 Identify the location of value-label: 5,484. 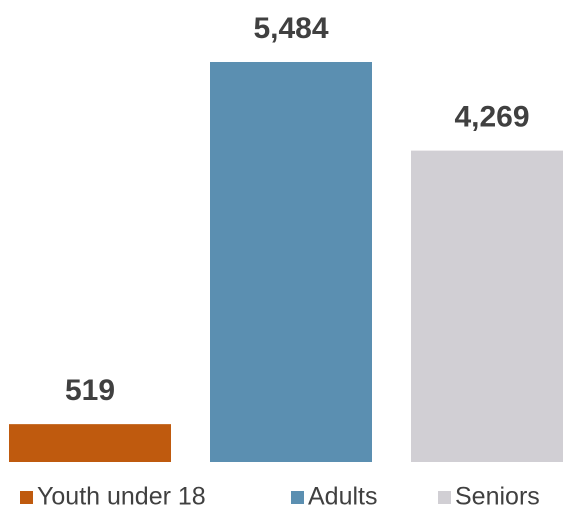
(290, 28).